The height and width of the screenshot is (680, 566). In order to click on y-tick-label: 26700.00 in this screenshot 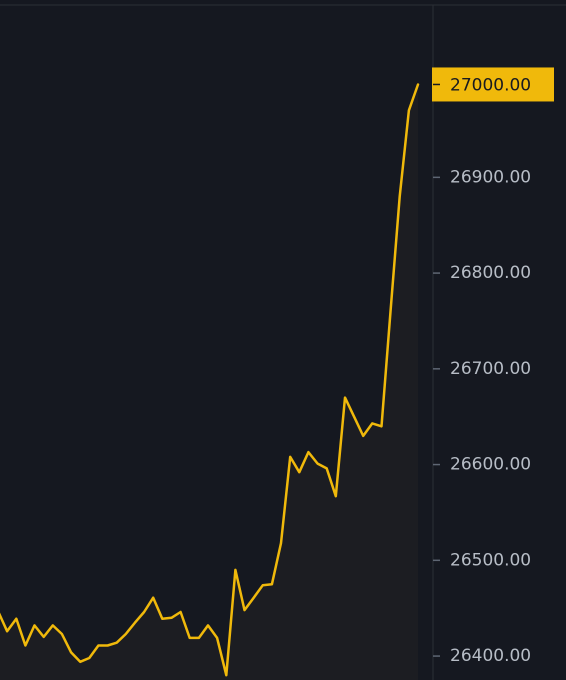, I will do `click(490, 369)`.